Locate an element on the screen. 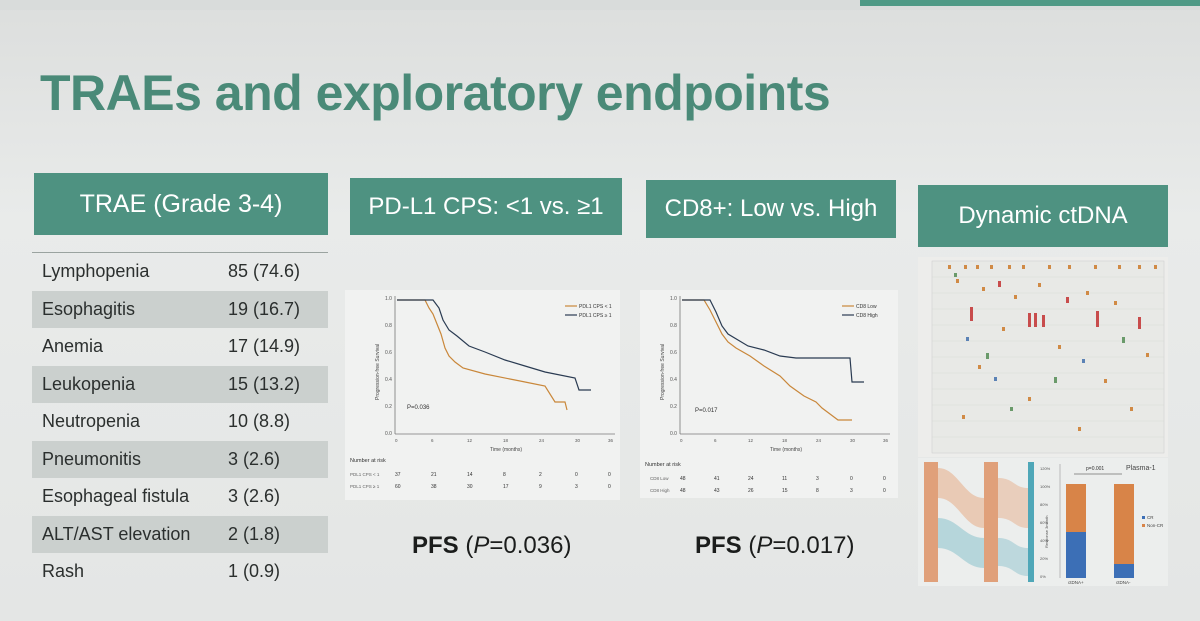 The image size is (1200, 621). bar-label: ctDNA+ is located at coordinates (1076, 582).